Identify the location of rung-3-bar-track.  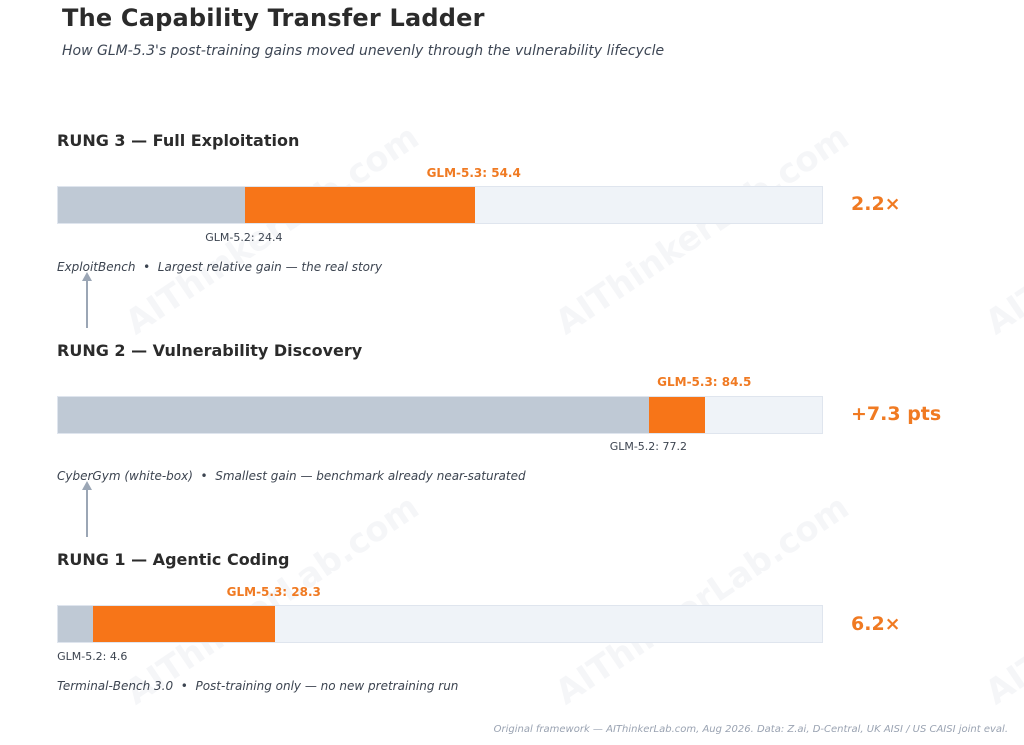
(440, 205).